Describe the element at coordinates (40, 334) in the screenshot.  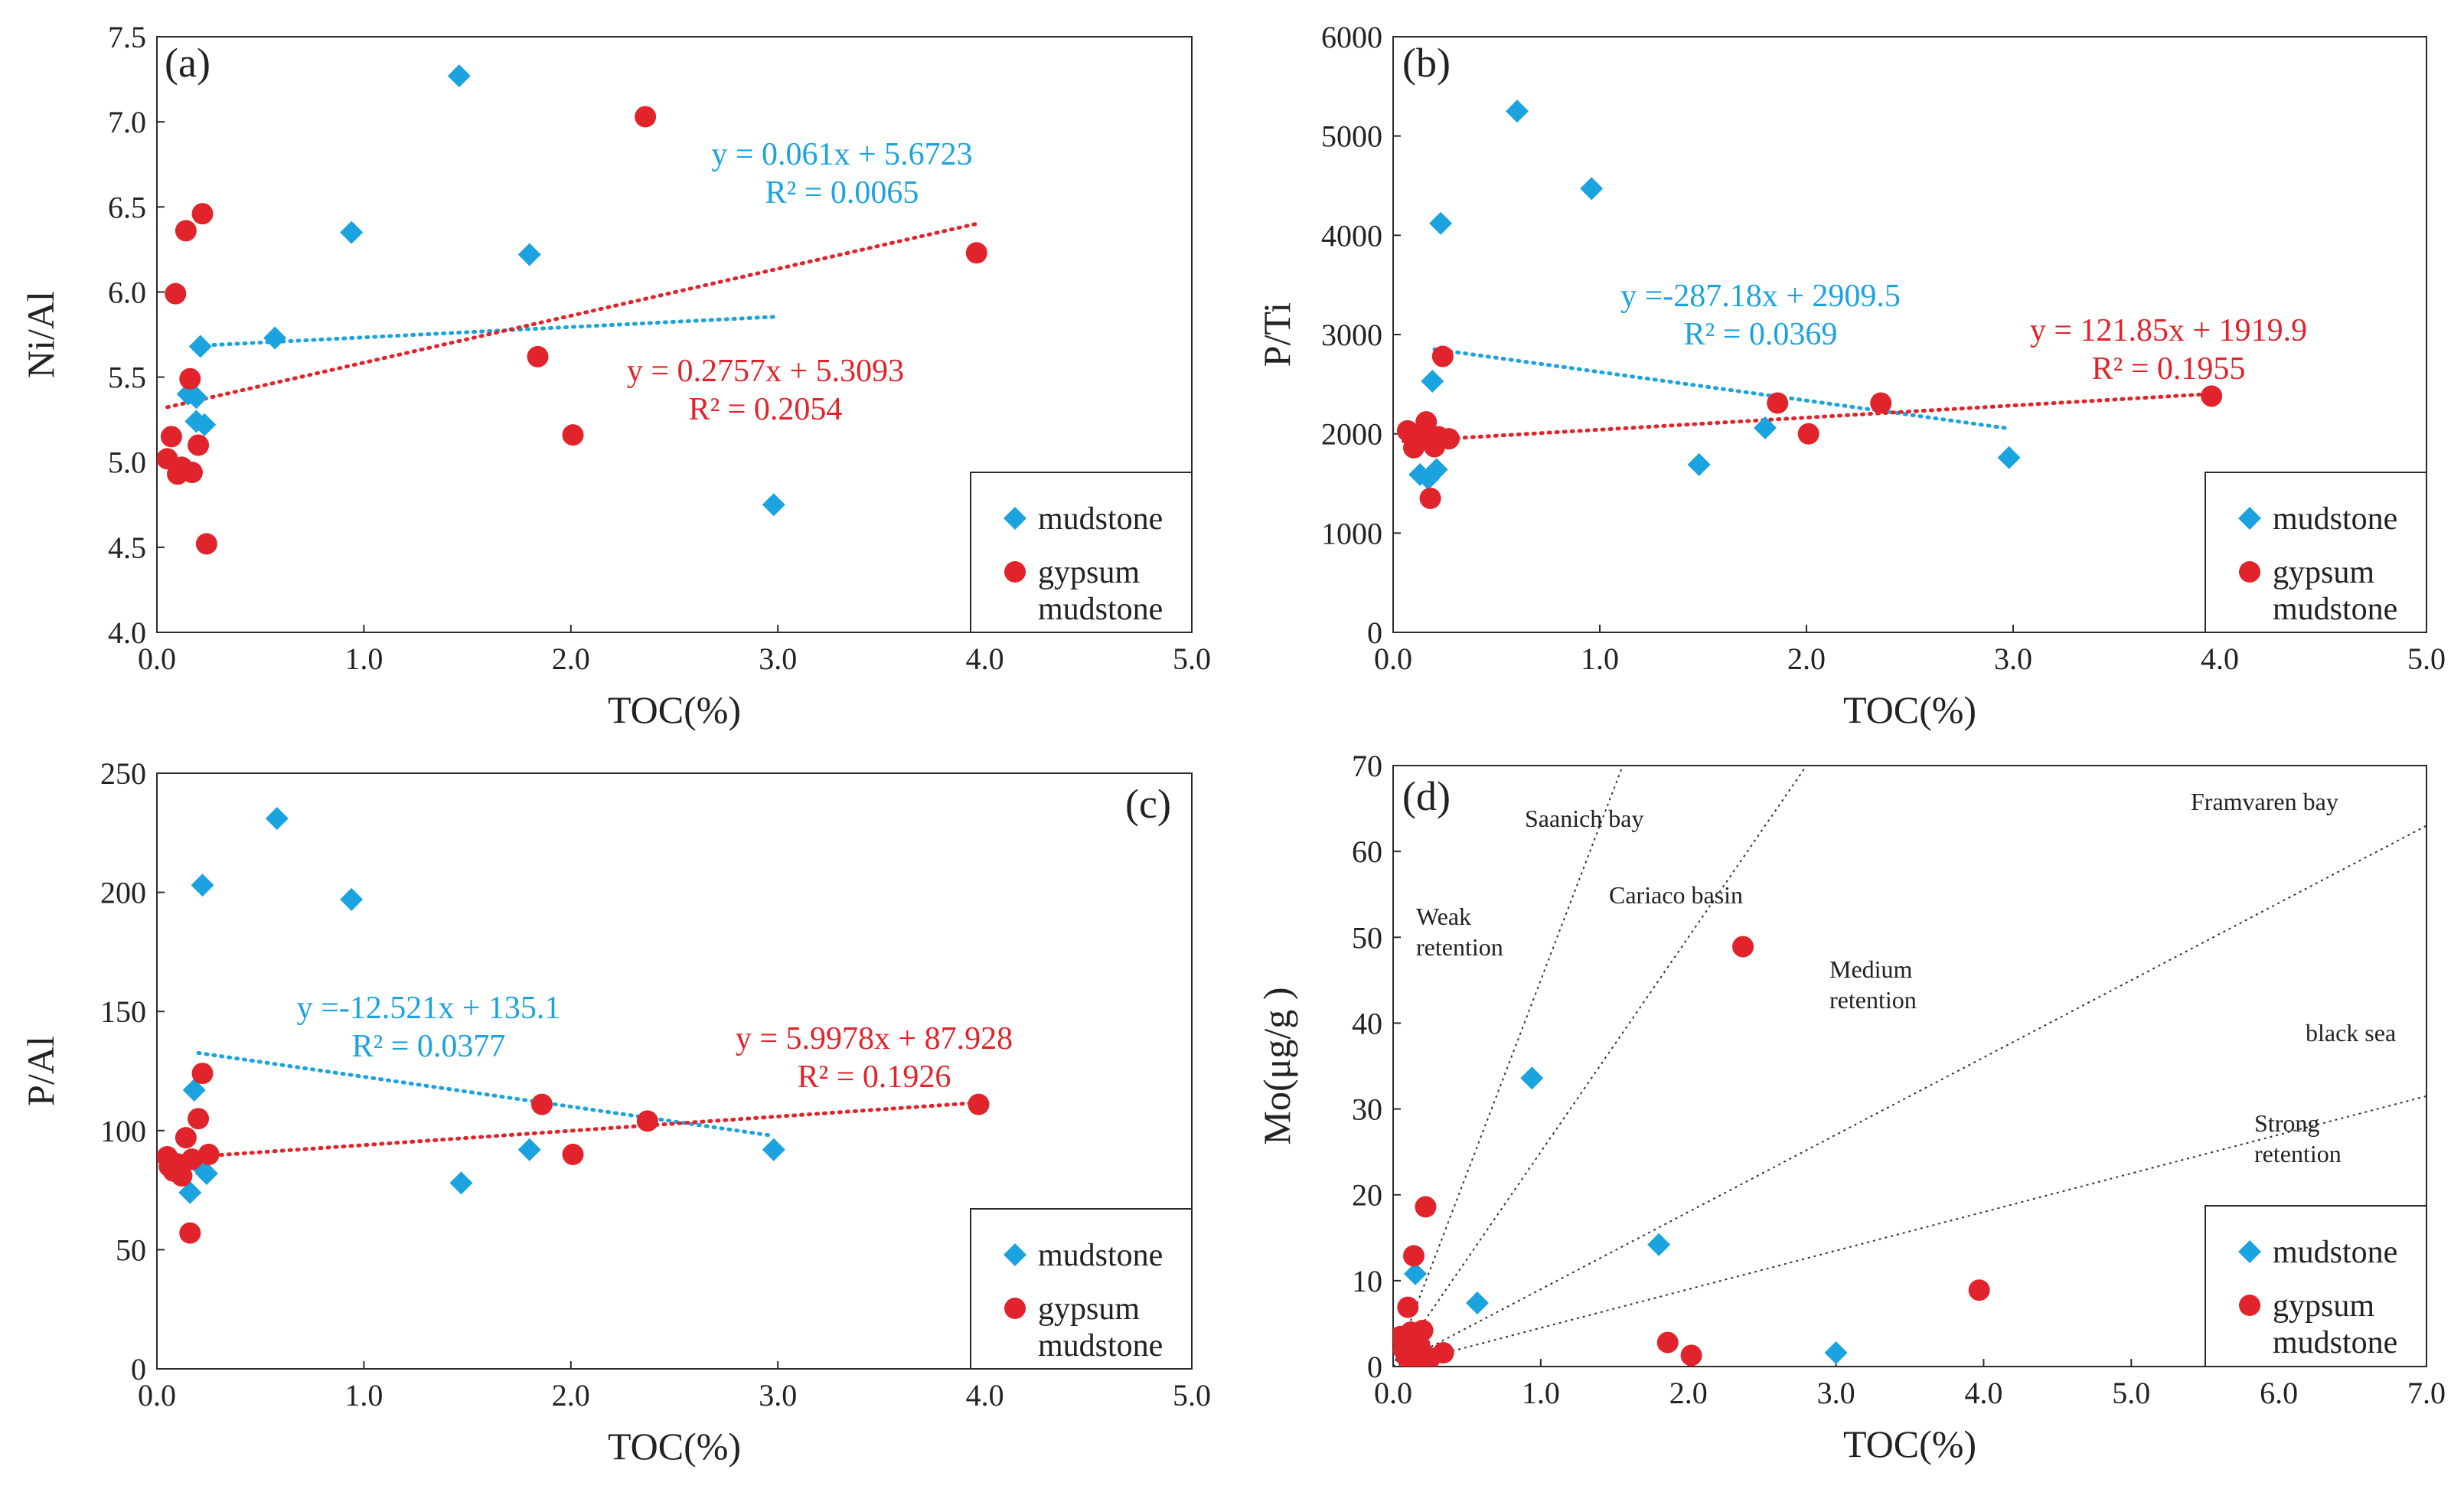
I see `y-axis-title: Ni/Al` at that location.